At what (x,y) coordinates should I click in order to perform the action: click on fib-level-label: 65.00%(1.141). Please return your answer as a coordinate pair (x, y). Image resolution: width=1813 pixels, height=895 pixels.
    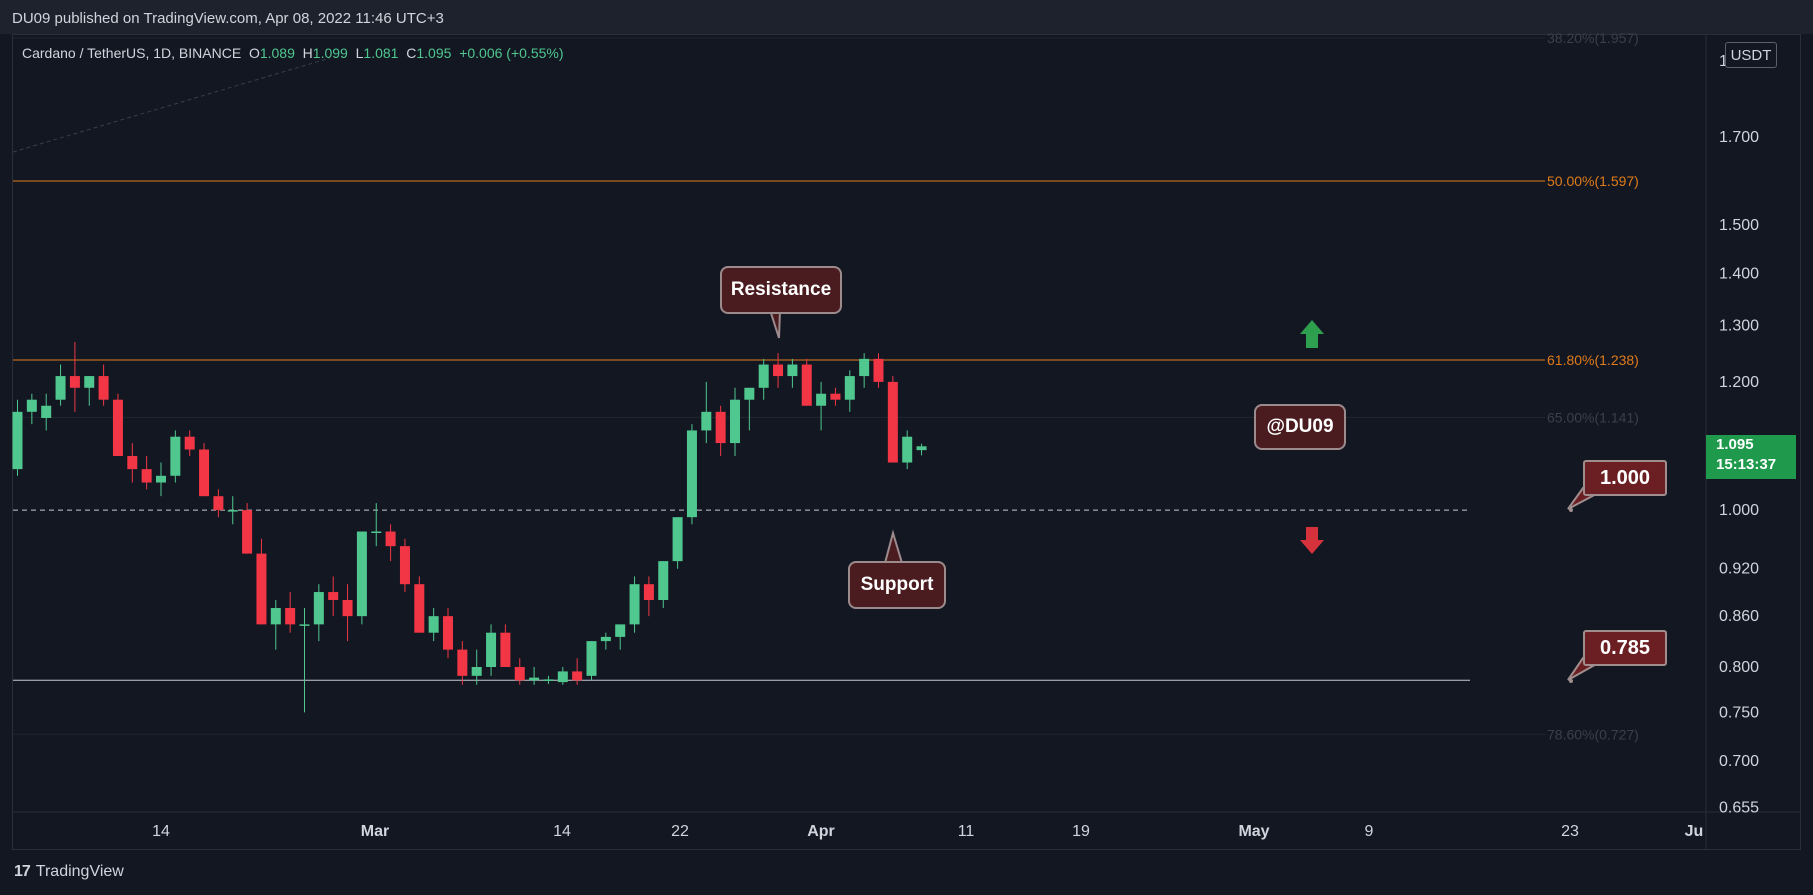
    Looking at the image, I should click on (1593, 417).